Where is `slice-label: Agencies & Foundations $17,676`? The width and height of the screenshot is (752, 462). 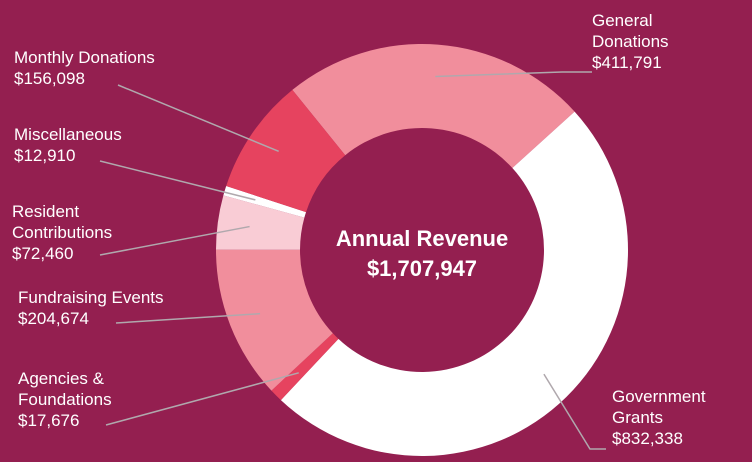
slice-label: Agencies & Foundations $17,676 is located at coordinates (83, 399).